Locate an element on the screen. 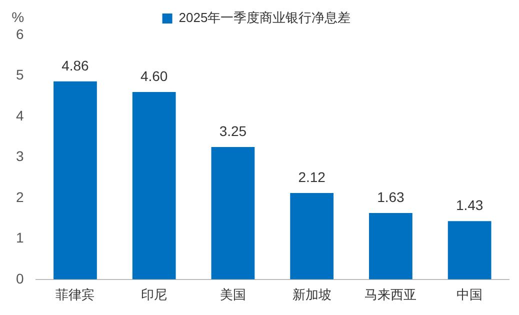 This screenshot has width=519, height=315. text: 3.25 is located at coordinates (233, 130).